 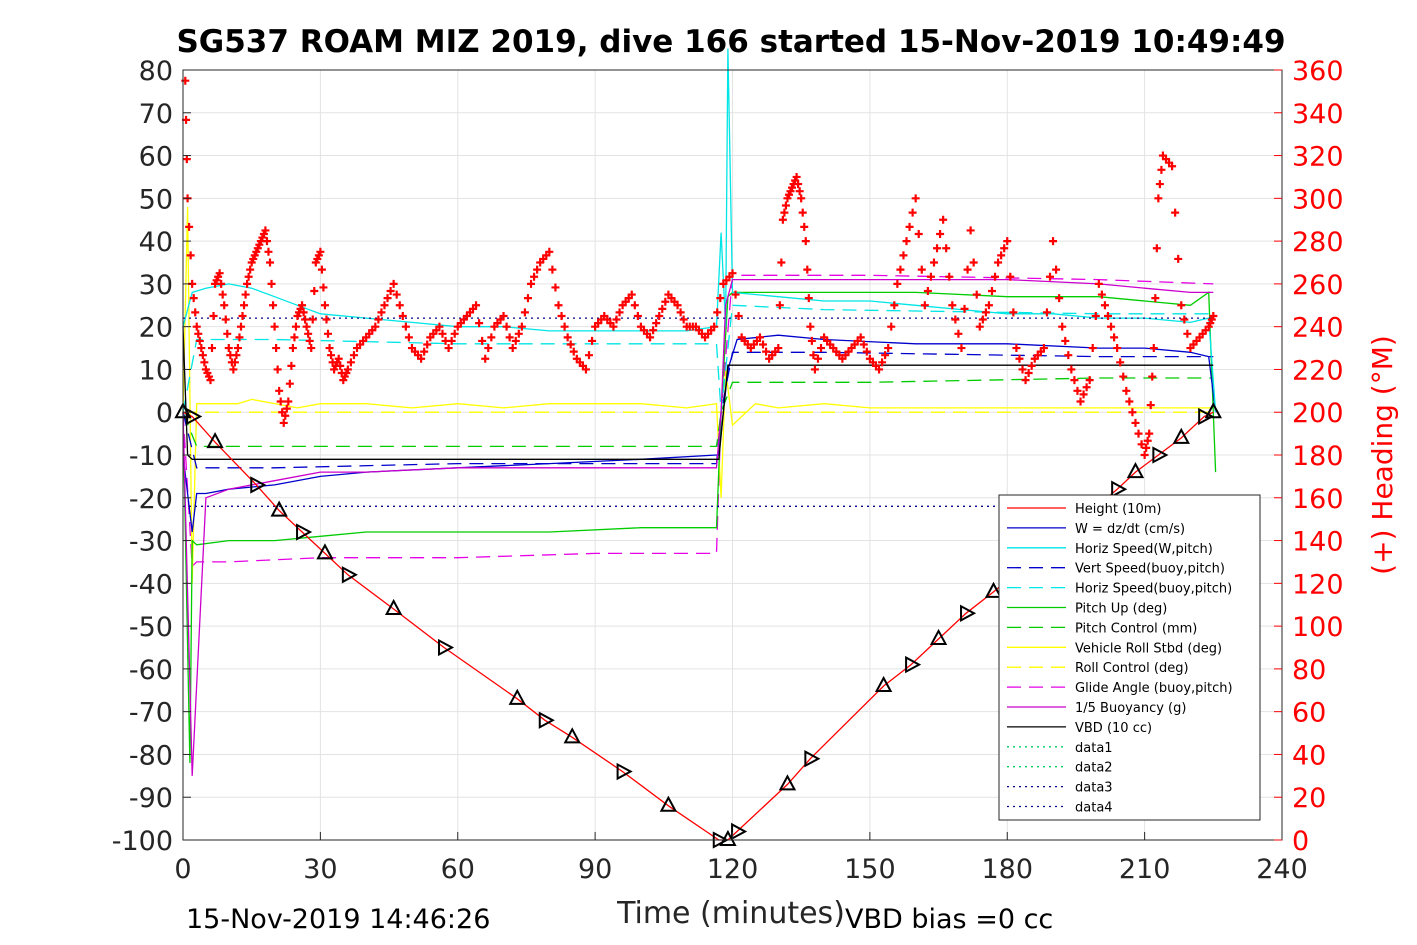 What do you see at coordinates (1130, 529) in the screenshot?
I see `legend-entry-label: W = dz/dt (cm/s)` at bounding box center [1130, 529].